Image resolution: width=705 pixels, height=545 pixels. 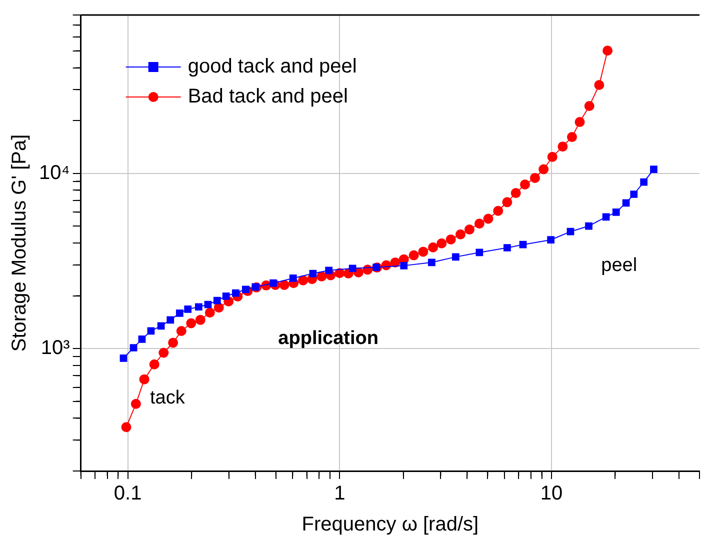 What do you see at coordinates (268, 97) in the screenshot?
I see `legend-label: Bad tack and peel` at bounding box center [268, 97].